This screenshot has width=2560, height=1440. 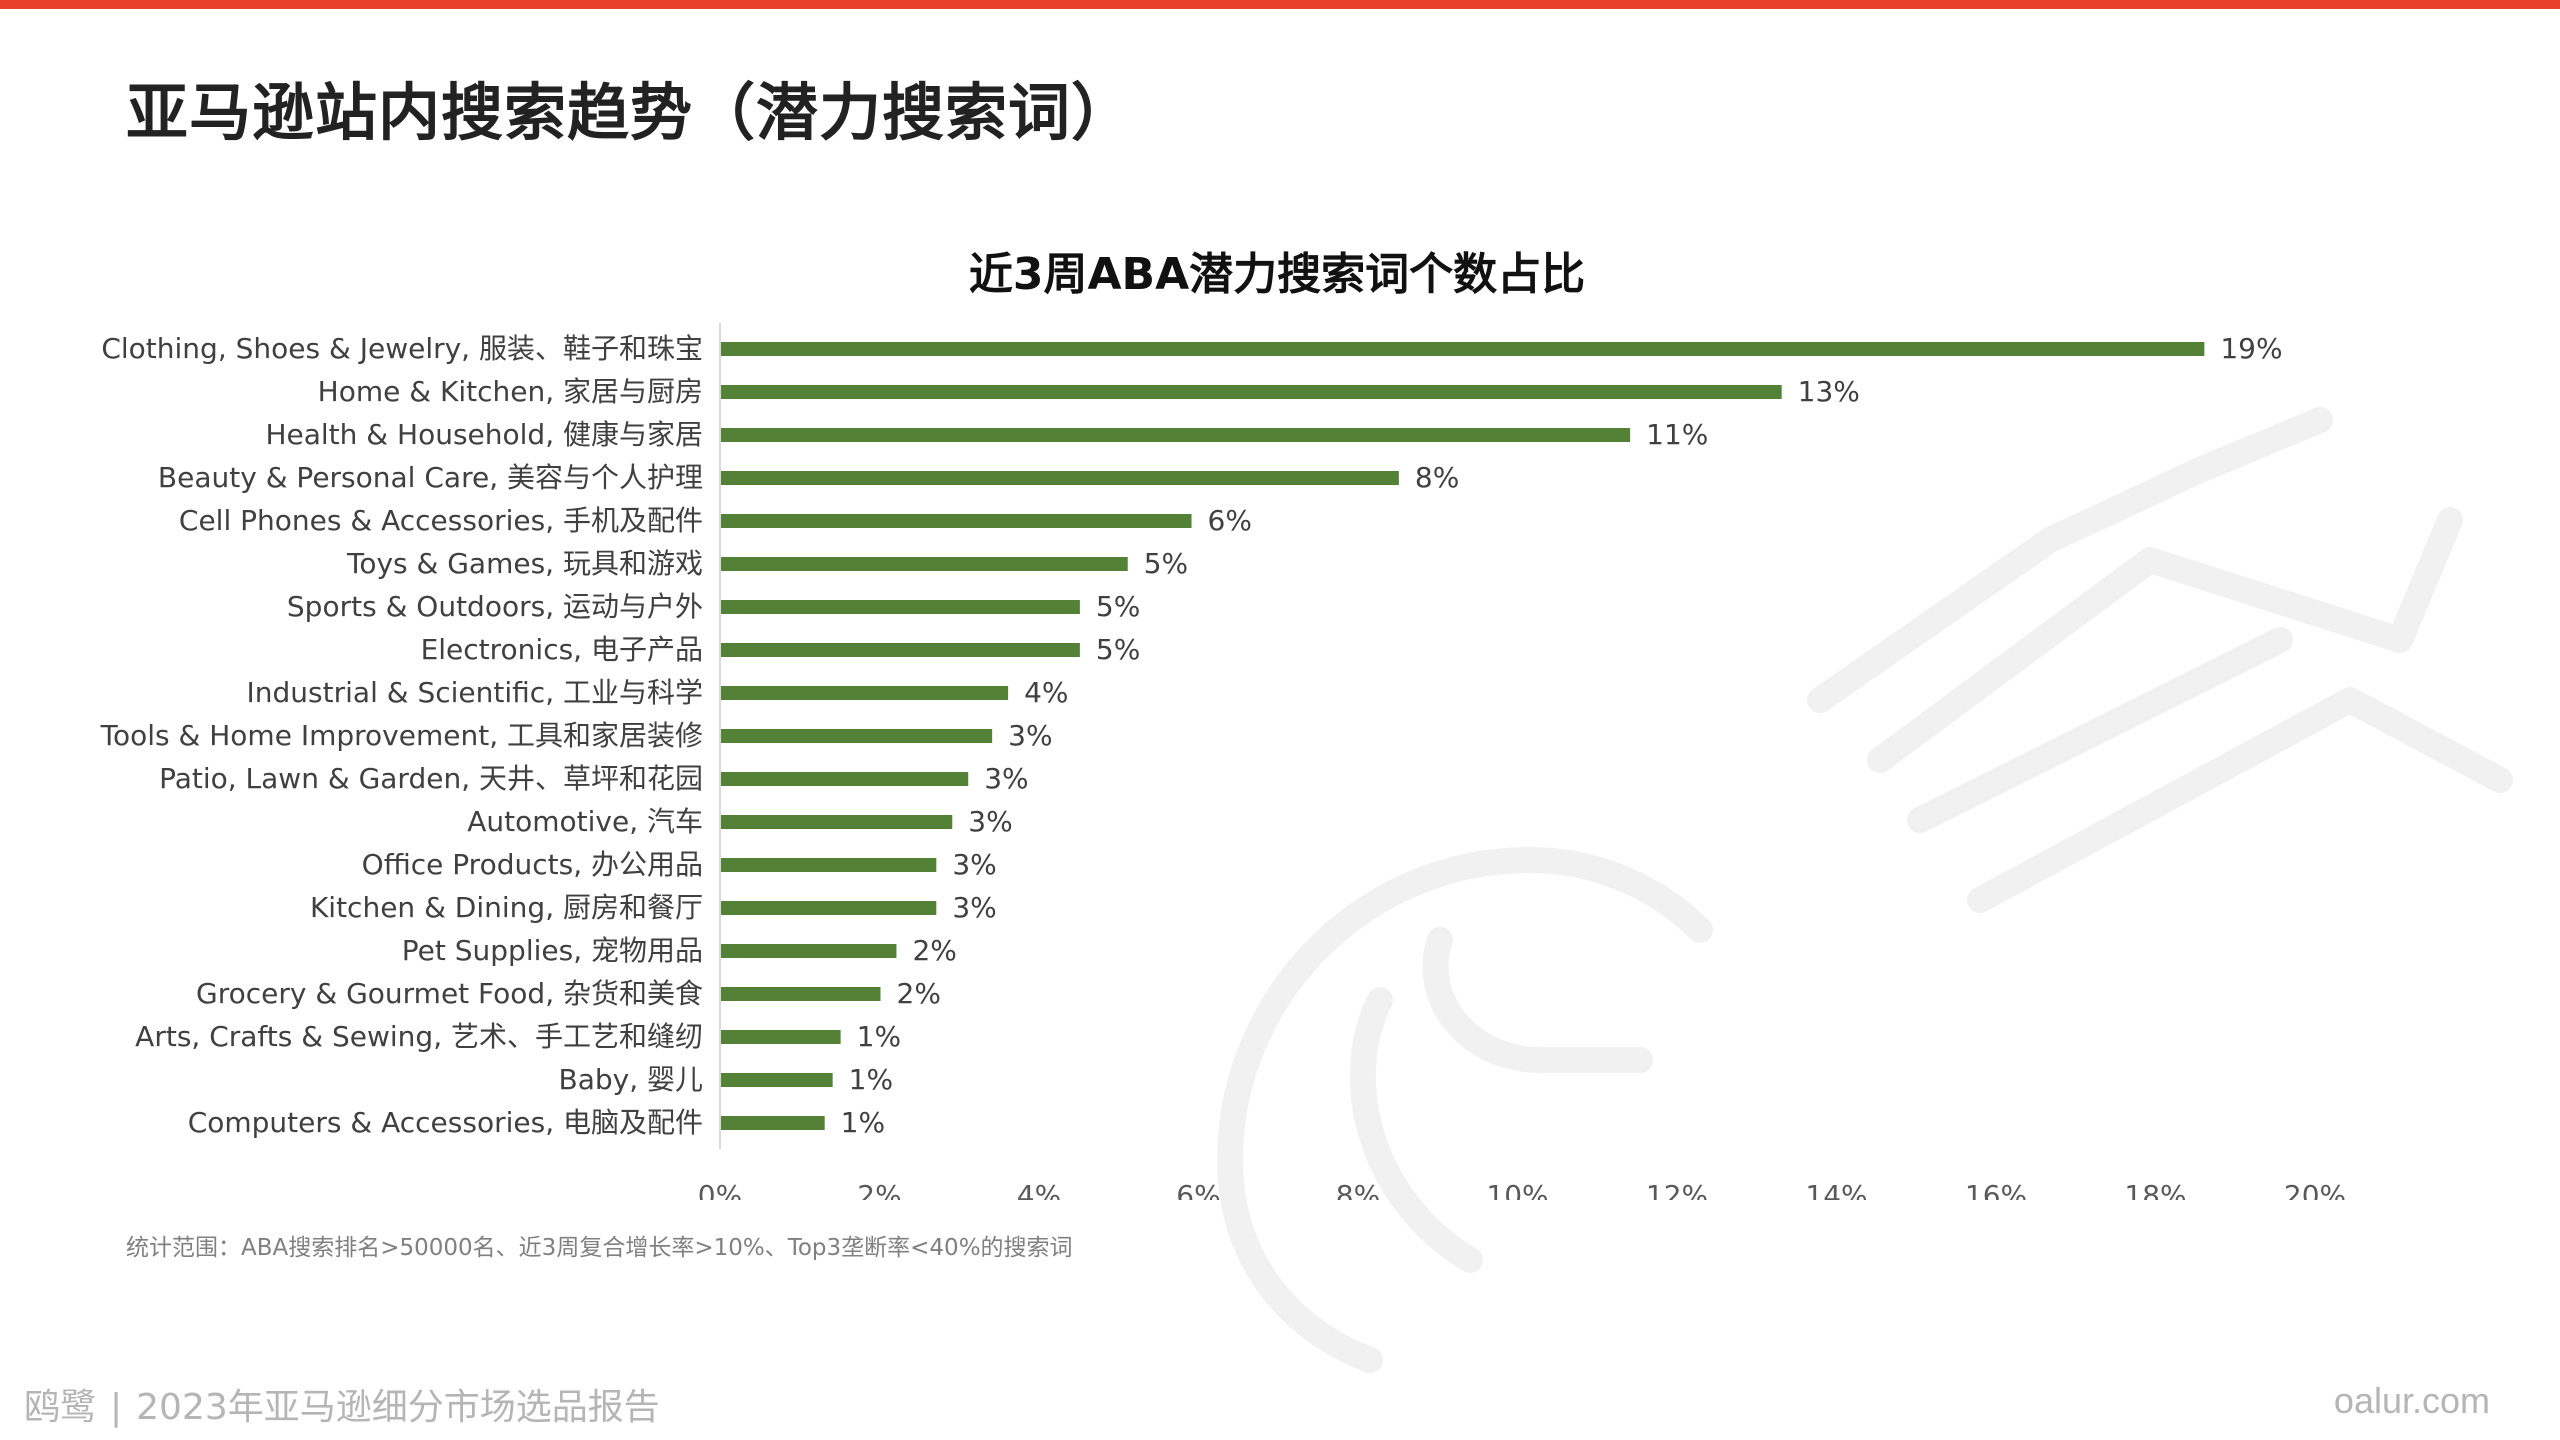 I want to click on footer-report-title: 2023年亚马逊细分市场选品报告, so click(x=398, y=1407).